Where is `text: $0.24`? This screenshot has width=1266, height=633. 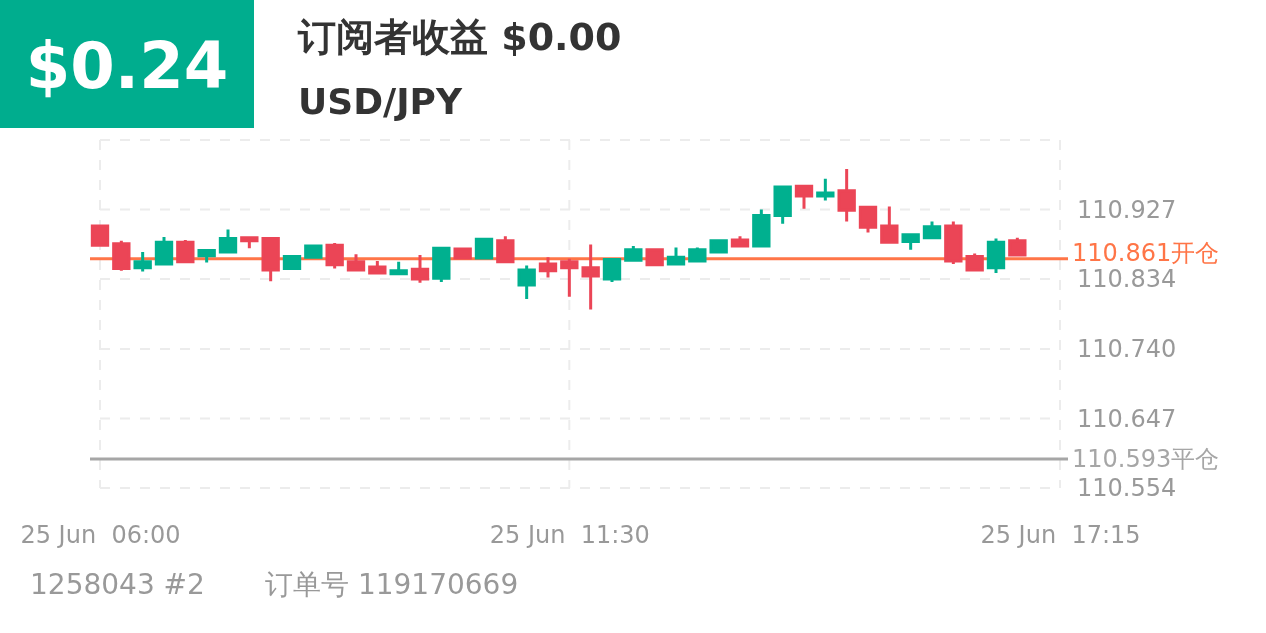
text: $0.24 is located at coordinates (127, 66).